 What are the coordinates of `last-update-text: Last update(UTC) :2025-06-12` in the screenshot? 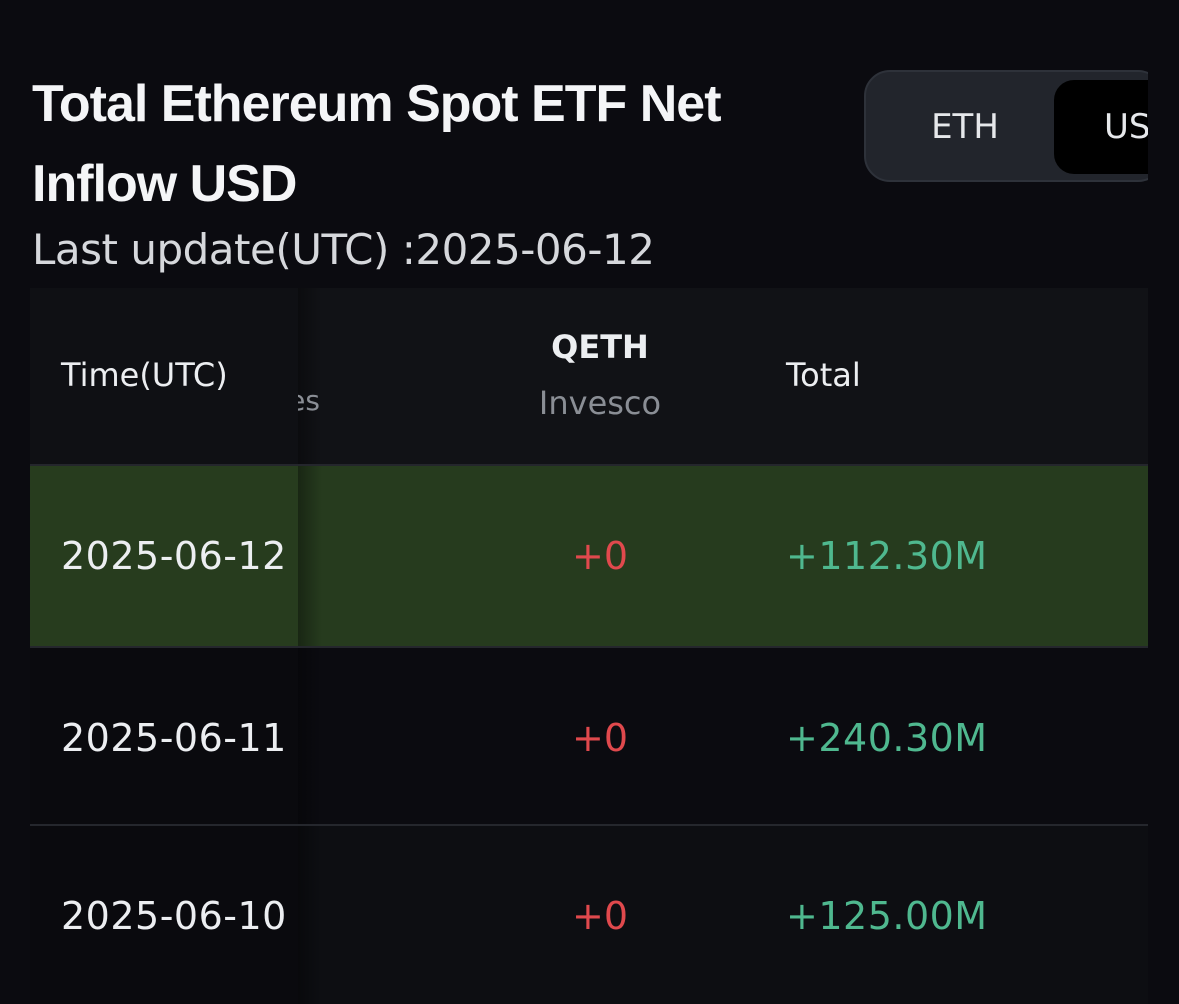 It's located at (343, 249).